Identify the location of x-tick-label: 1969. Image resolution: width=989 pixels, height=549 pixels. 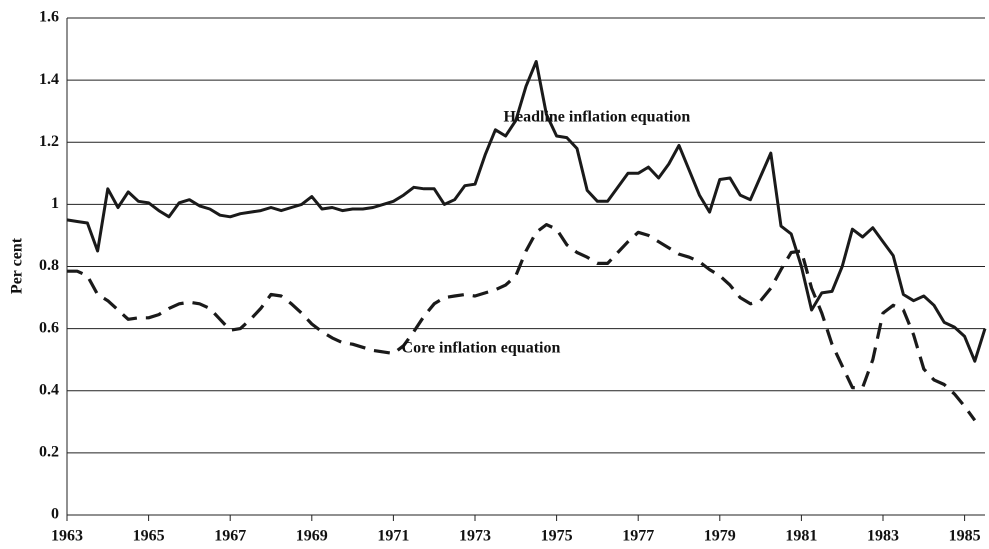
(312, 536).